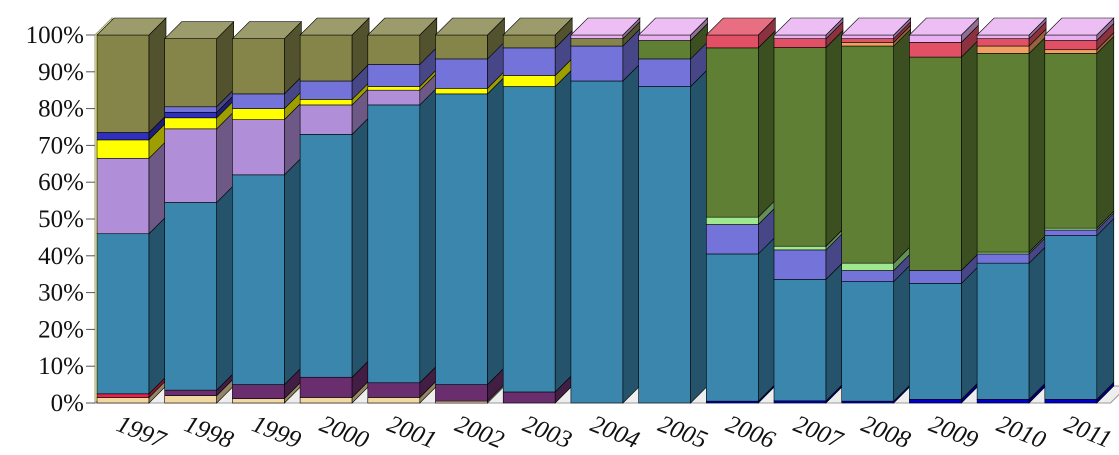 This screenshot has width=1119, height=455. Describe the element at coordinates (55, 35) in the screenshot. I see `y-tick-label: 100%` at that location.